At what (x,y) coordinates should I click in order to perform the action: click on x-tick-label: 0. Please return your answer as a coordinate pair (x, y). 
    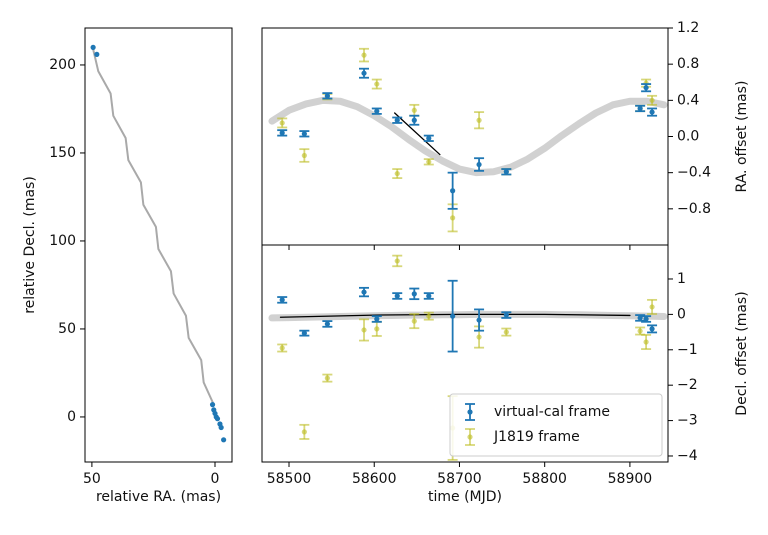
    Looking at the image, I should click on (215, 479).